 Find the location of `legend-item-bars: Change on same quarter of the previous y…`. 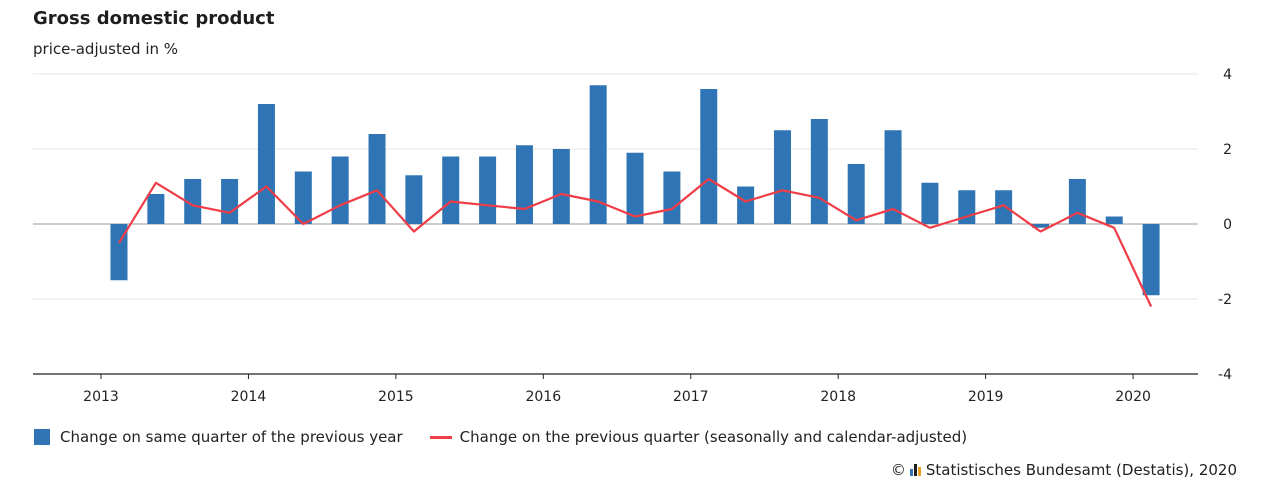

legend-item-bars: Change on same quarter of the previous y… is located at coordinates (218, 437).